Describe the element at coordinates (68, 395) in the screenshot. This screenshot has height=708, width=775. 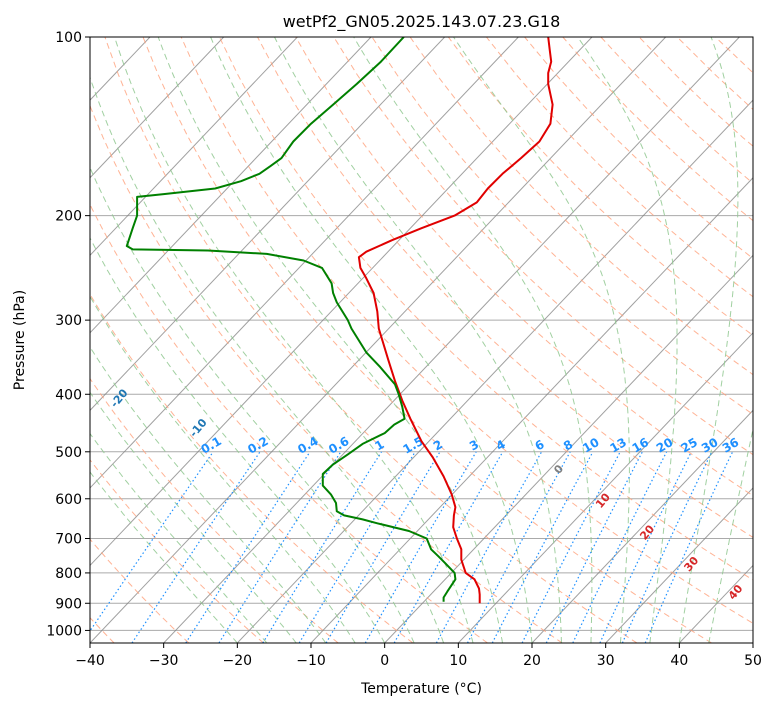
I see `y-tick-label: 400` at that location.